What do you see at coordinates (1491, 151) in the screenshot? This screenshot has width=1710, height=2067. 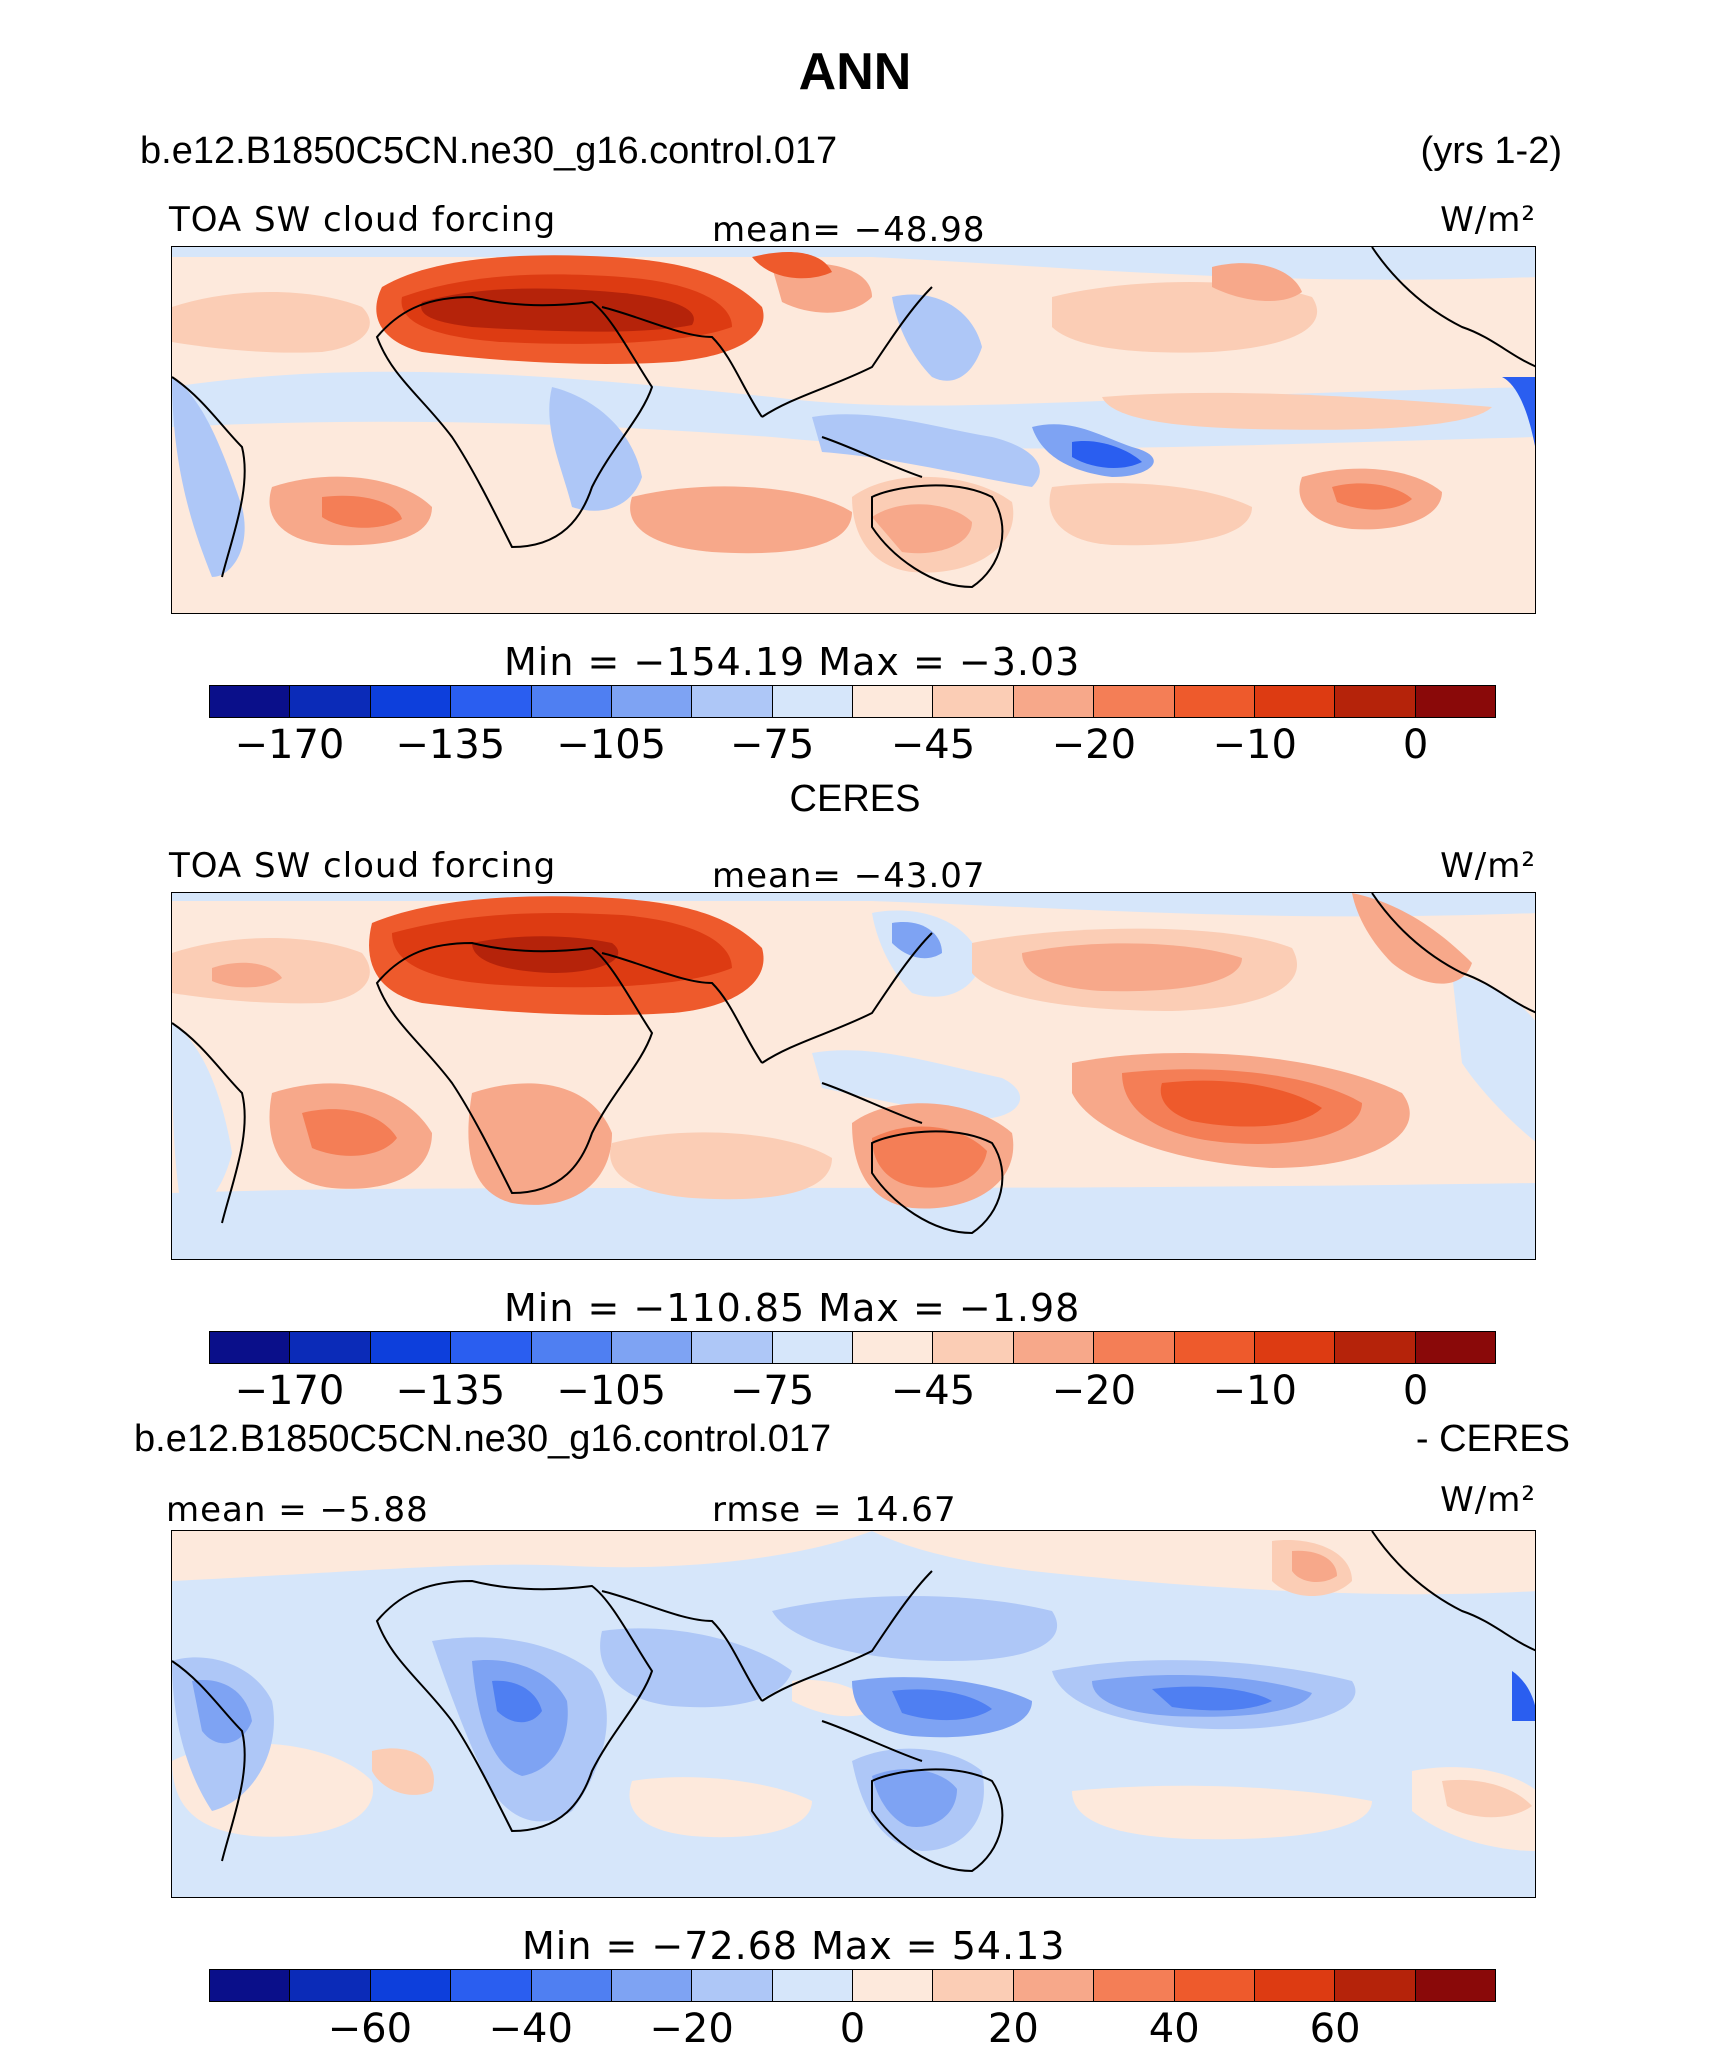 I see `panel1-years-label: (yrs 1-2)` at bounding box center [1491, 151].